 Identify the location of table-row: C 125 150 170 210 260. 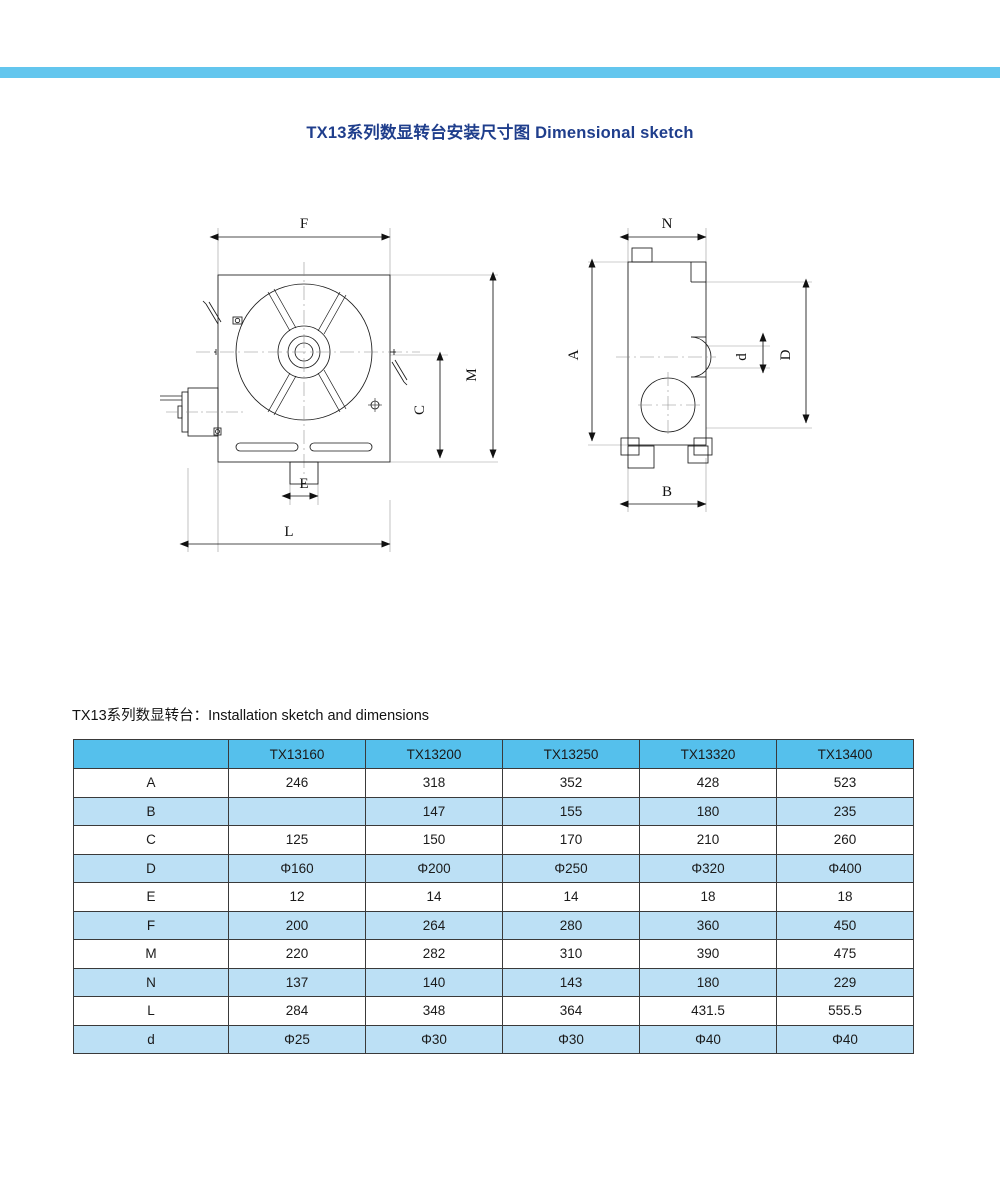
(493, 840).